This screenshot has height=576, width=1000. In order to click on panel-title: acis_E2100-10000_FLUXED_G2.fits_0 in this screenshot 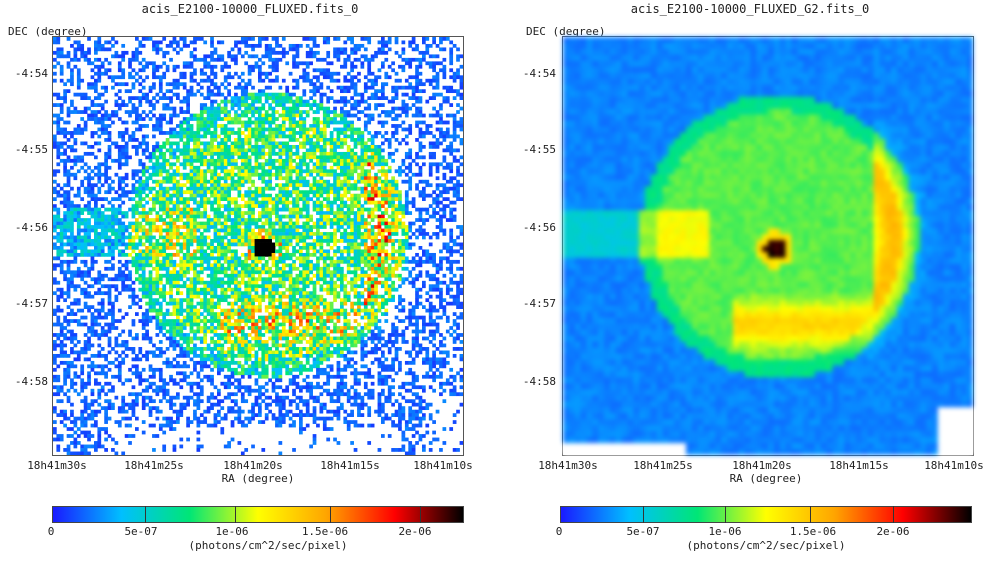, I will do `click(750, 9)`.